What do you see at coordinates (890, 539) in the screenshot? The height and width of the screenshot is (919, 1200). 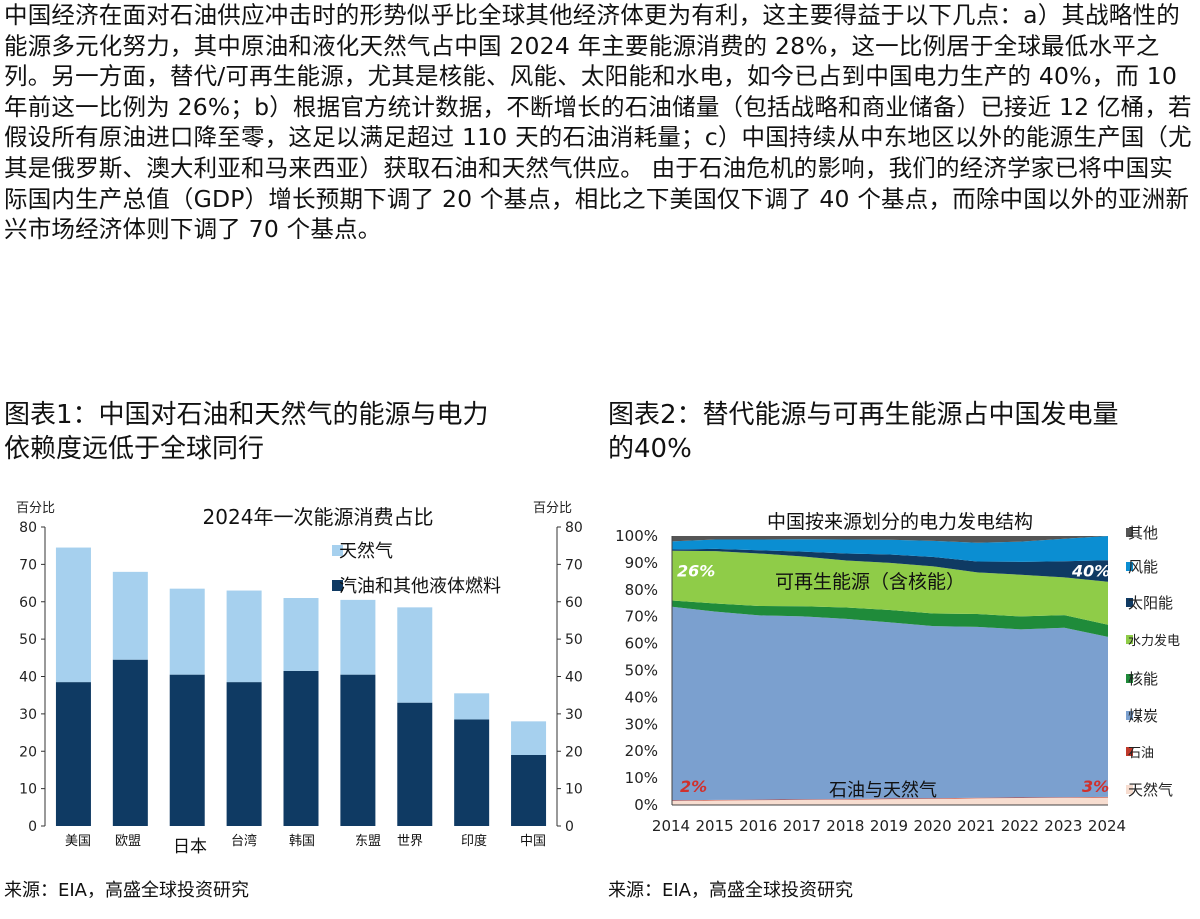 I see `chart2-area-其他` at bounding box center [890, 539].